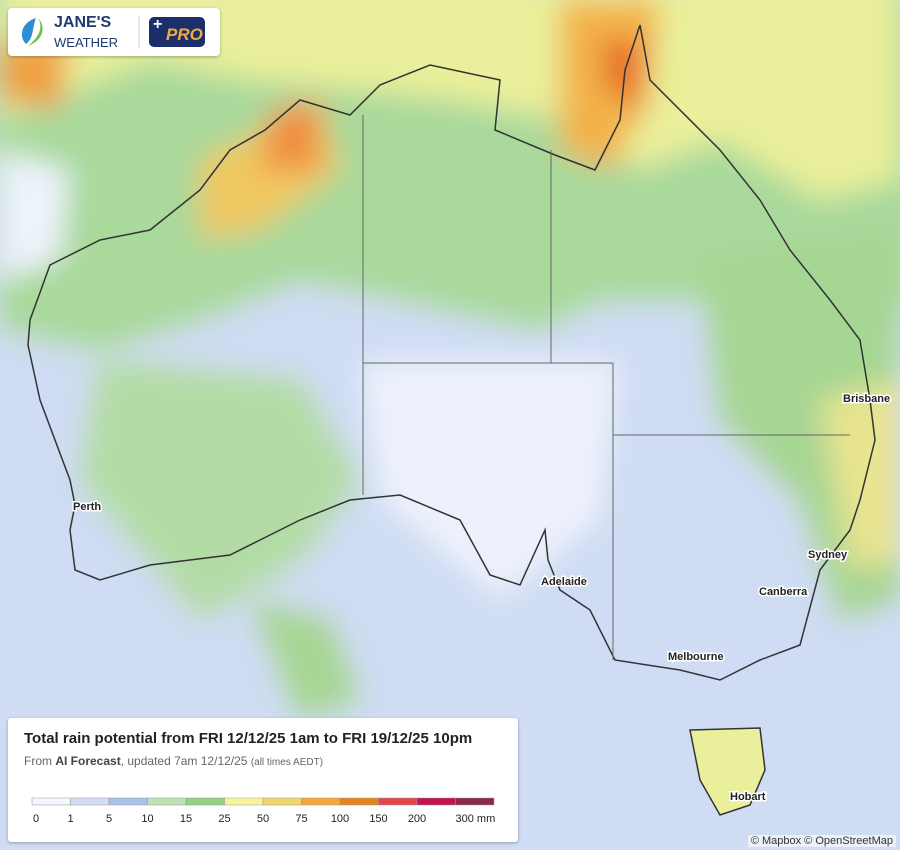 The height and width of the screenshot is (850, 900). I want to click on legend-label: 0, so click(36, 819).